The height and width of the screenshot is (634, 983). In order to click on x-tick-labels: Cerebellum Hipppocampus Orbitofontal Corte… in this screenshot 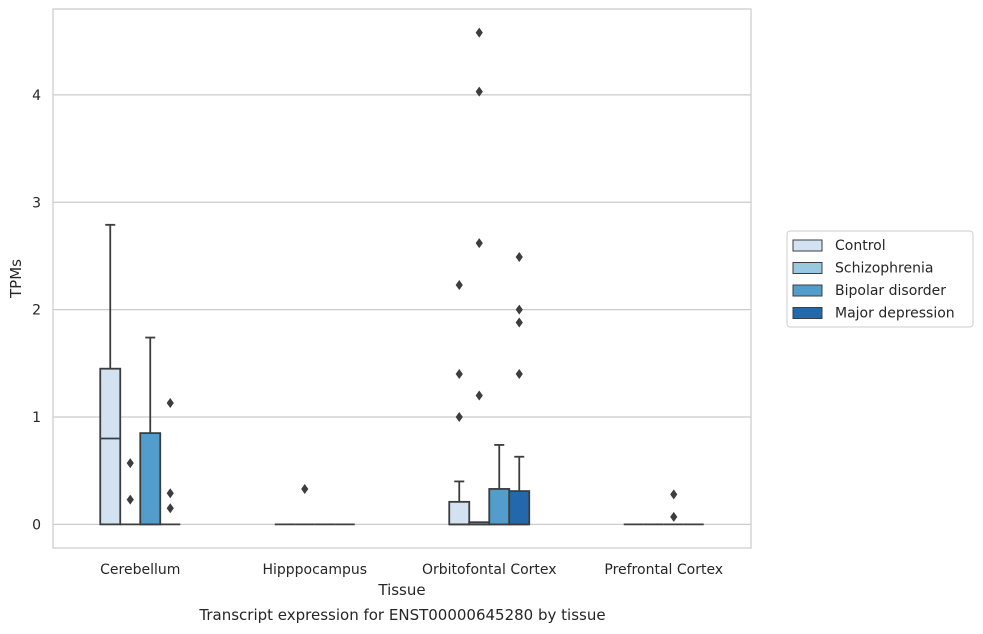, I will do `click(411, 570)`.